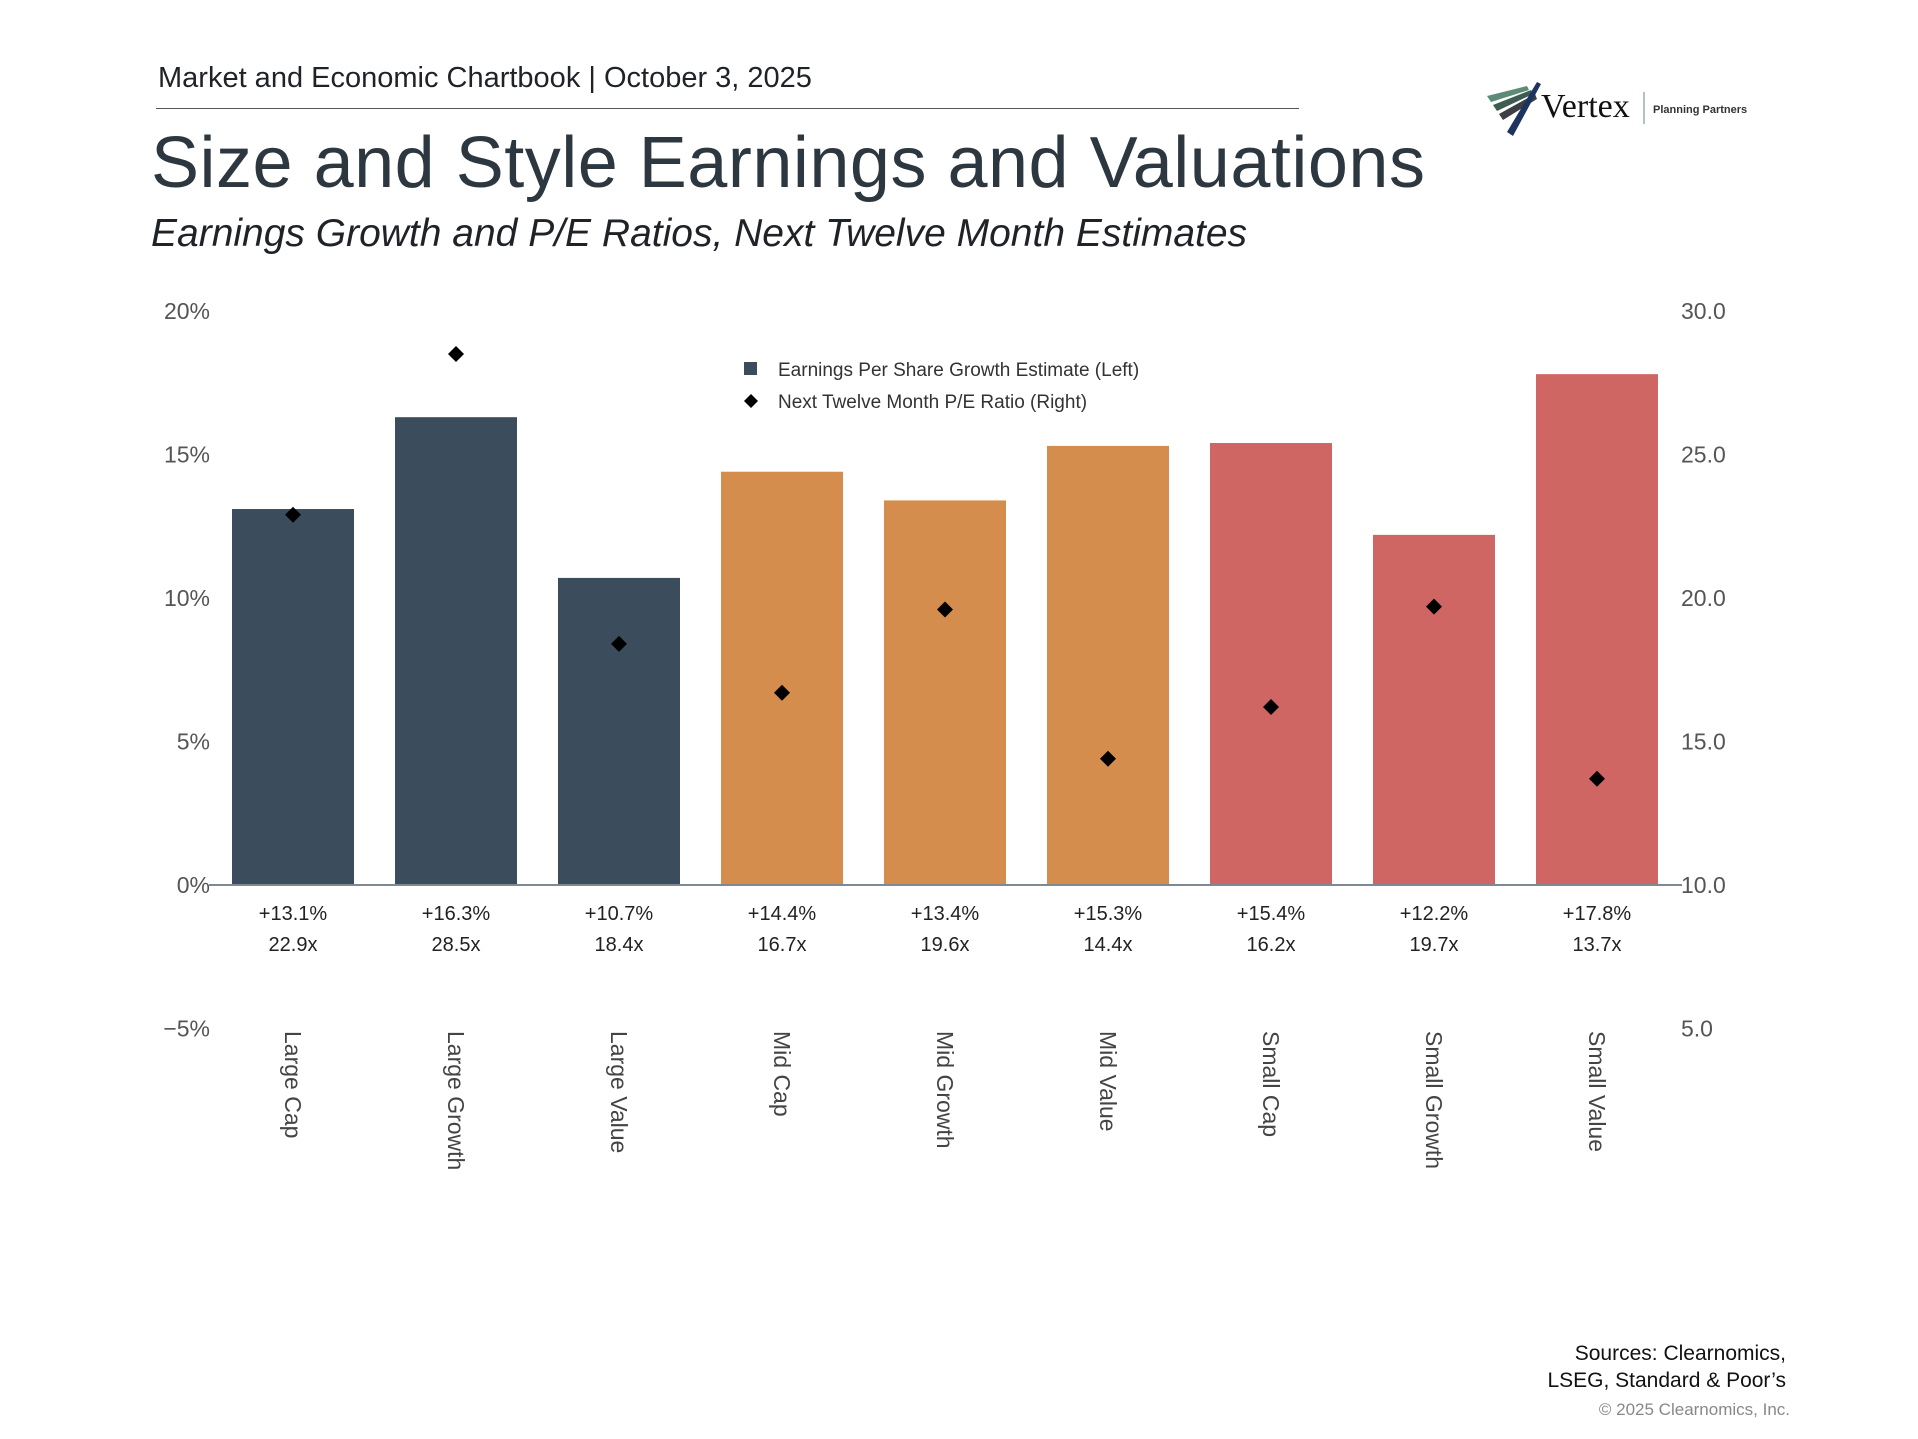  Describe the element at coordinates (1703, 742) in the screenshot. I see `right-axis-tick-label: 15.0` at that location.